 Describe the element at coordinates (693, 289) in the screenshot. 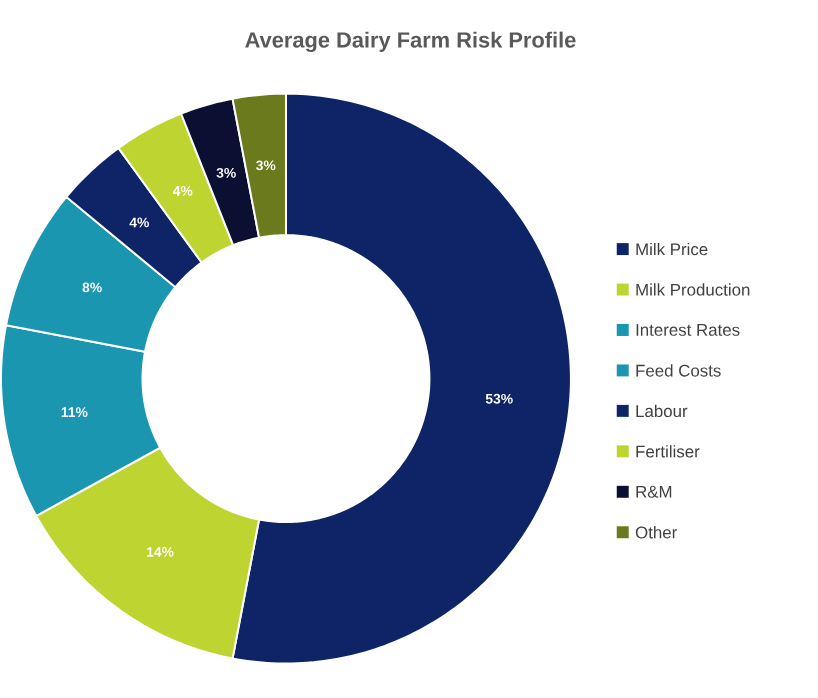

I see `legend-label: Milk Production` at that location.